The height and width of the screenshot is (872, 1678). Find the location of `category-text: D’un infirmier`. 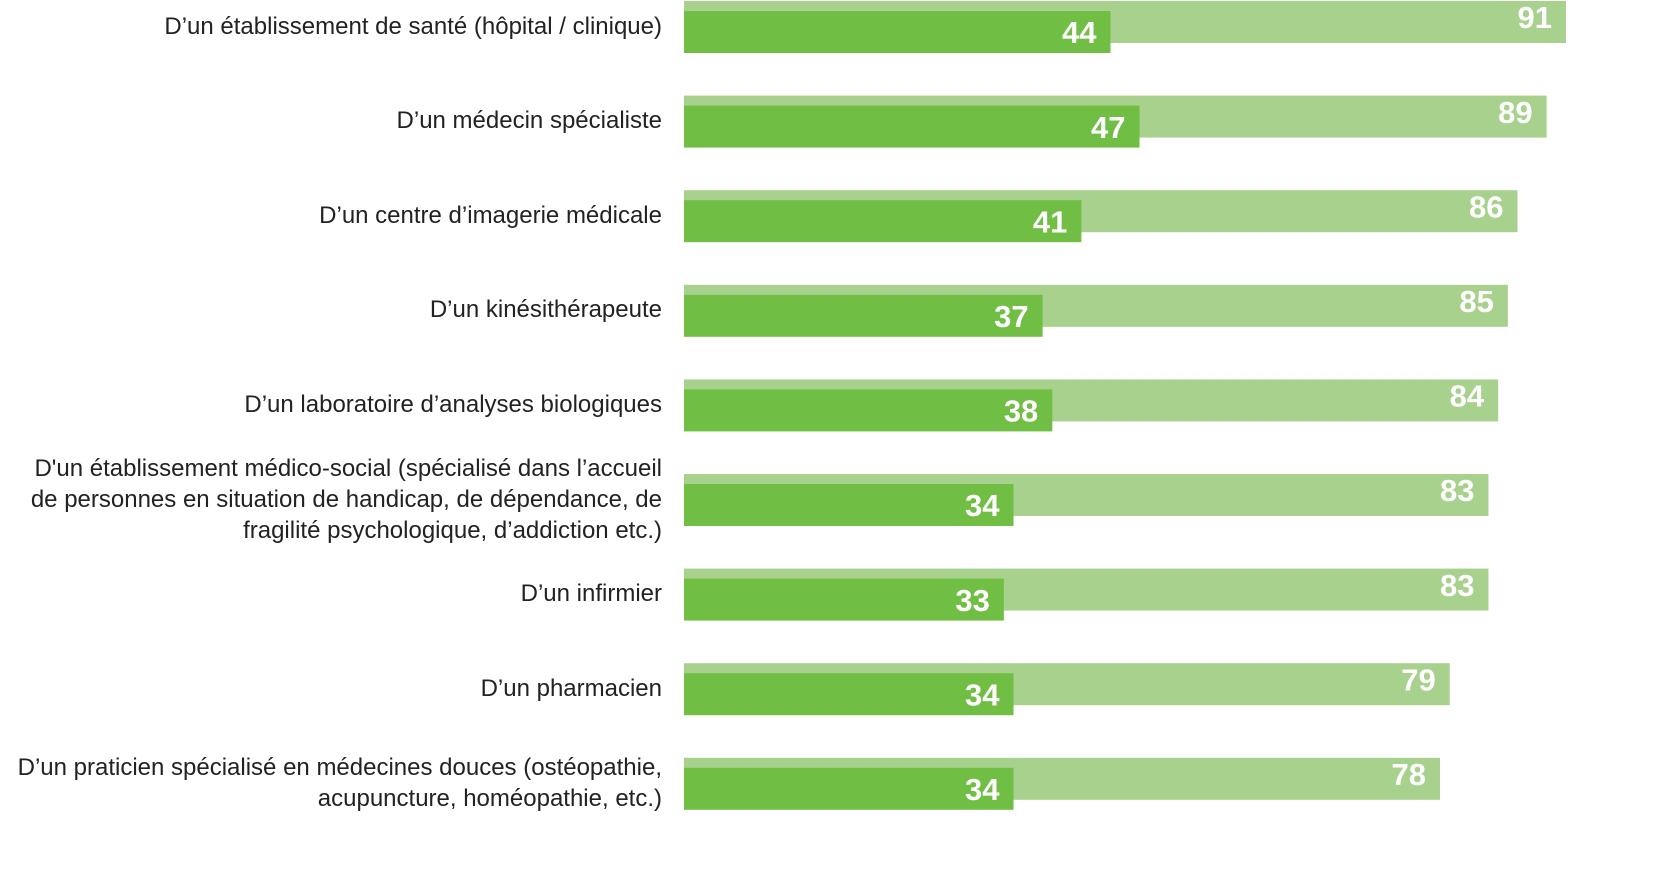

category-text: D’un infirmier is located at coordinates (591, 594).